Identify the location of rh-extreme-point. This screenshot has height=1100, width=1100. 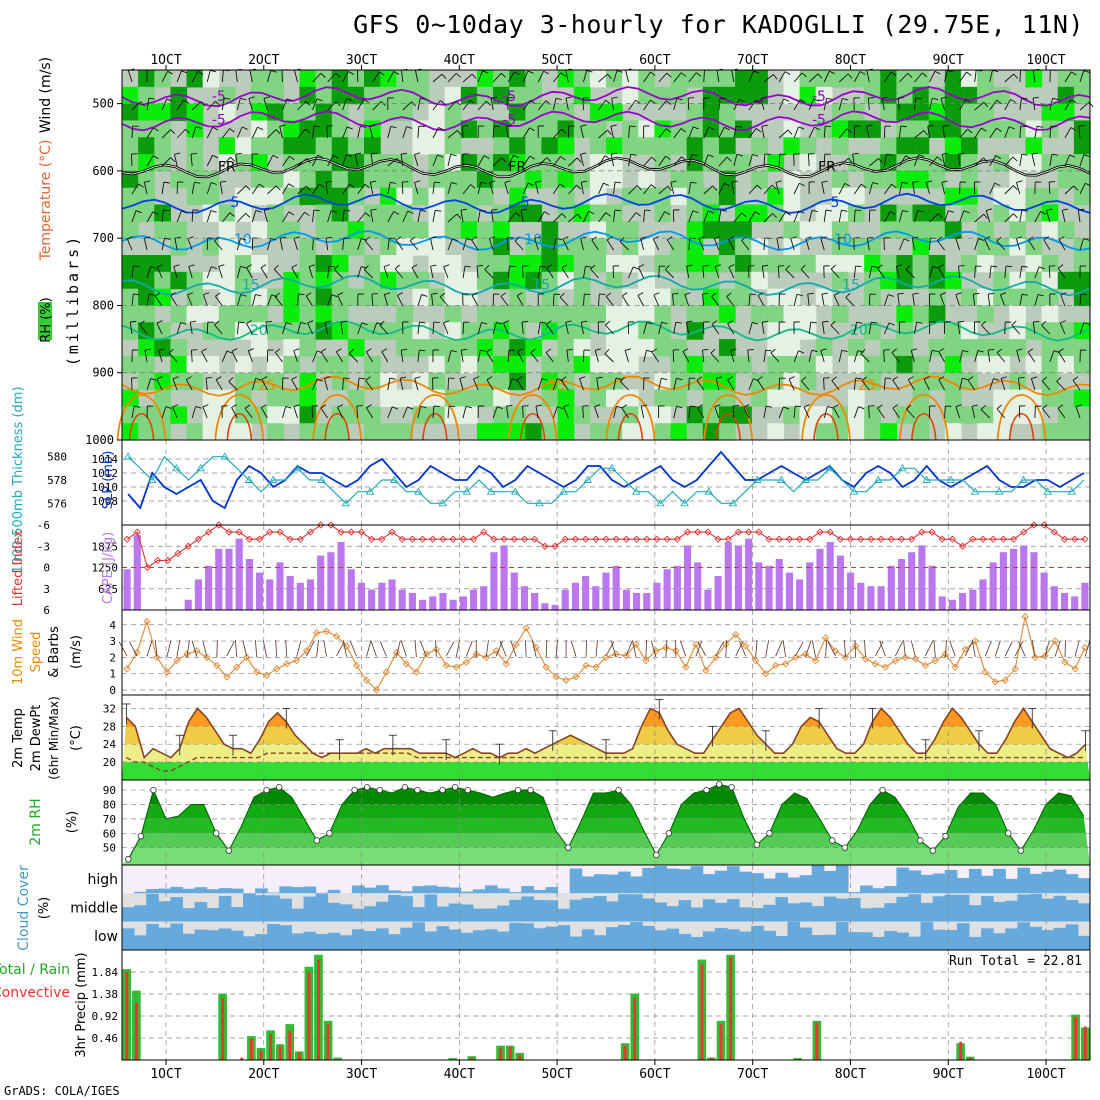
(141, 836).